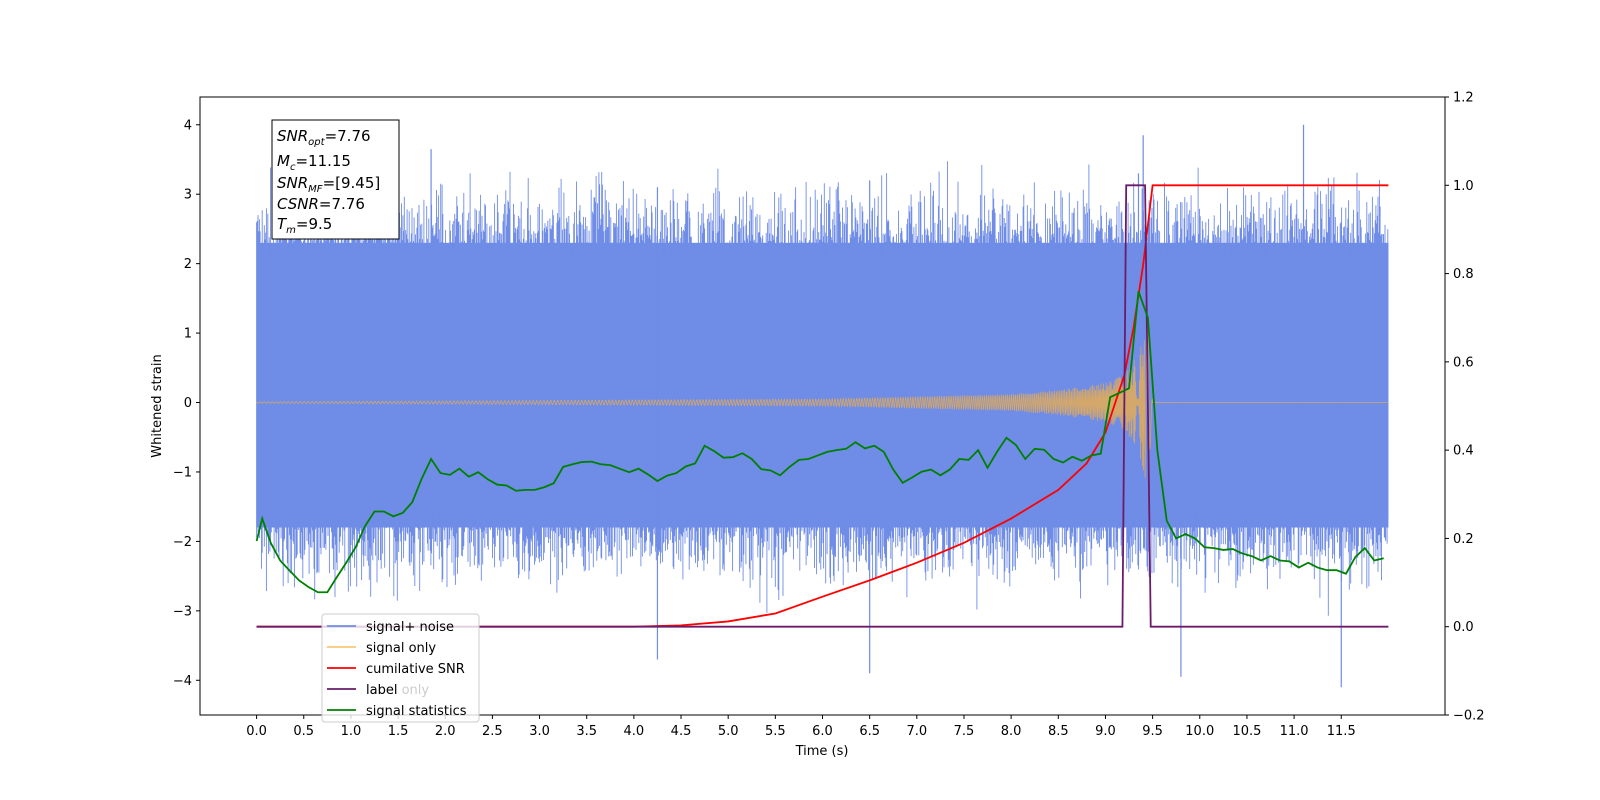 The height and width of the screenshot is (800, 1600). Describe the element at coordinates (822, 751) in the screenshot. I see `x-axis-label: Time (s)` at that location.